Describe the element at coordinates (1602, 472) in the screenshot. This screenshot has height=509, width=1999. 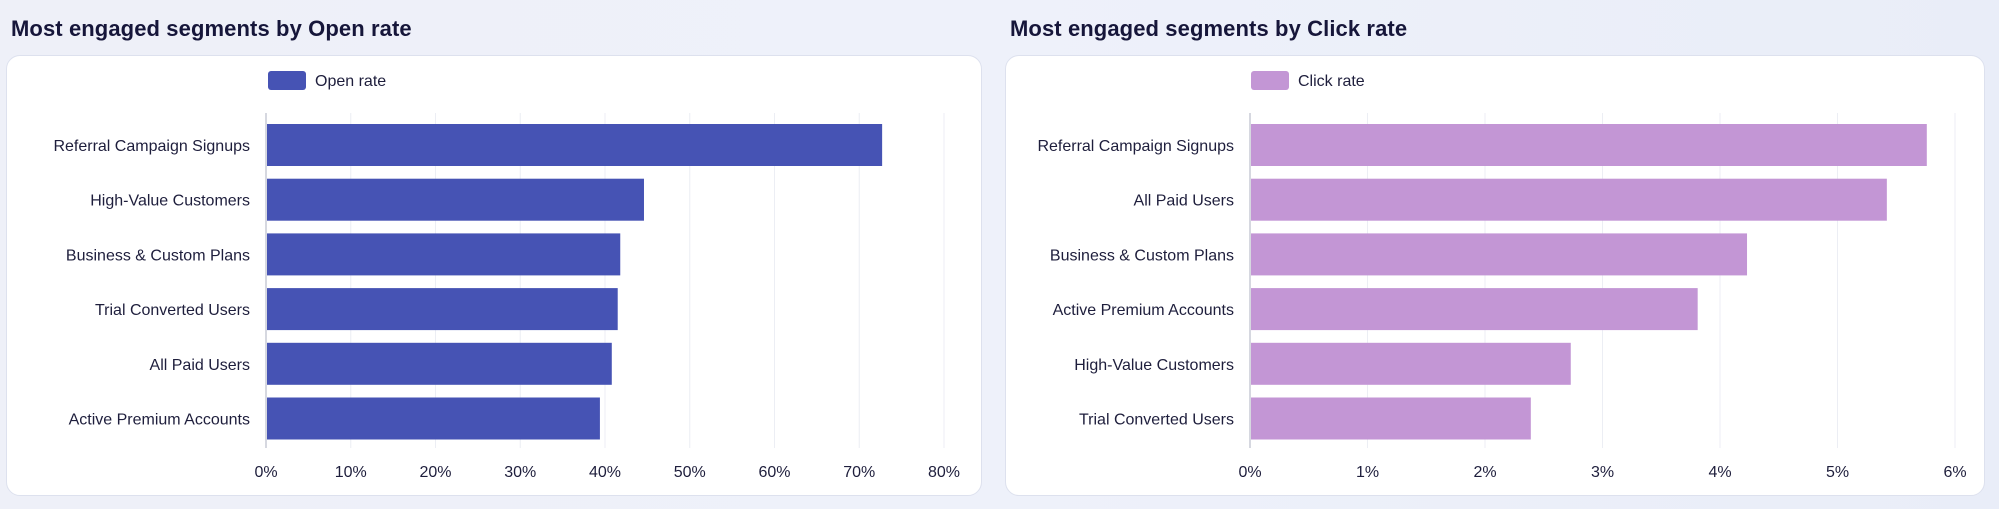
I see `x-tick-label: 3%` at that location.